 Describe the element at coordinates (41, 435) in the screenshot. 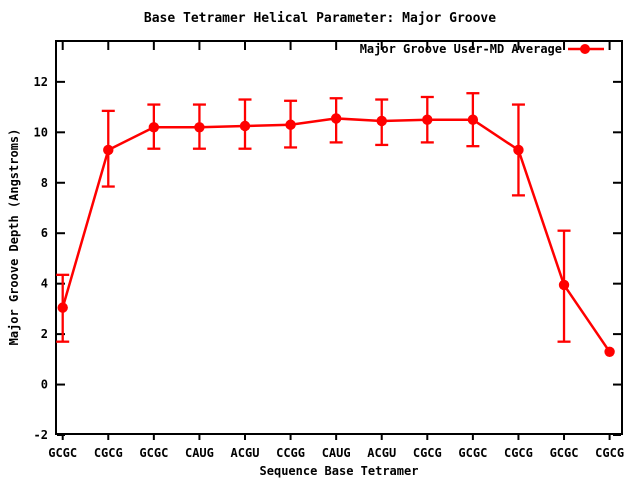

I see `y-tick-label: -2` at that location.